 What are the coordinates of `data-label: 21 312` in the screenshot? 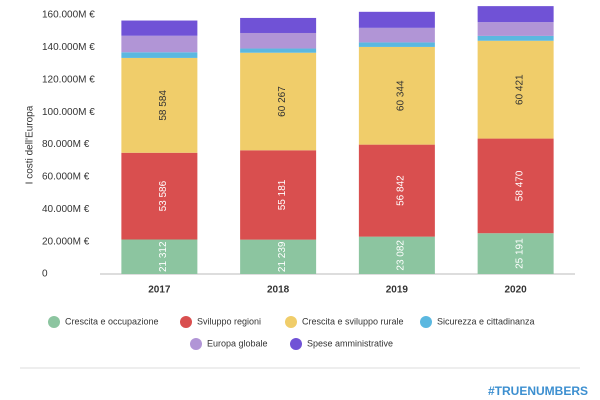 It's located at (163, 256).